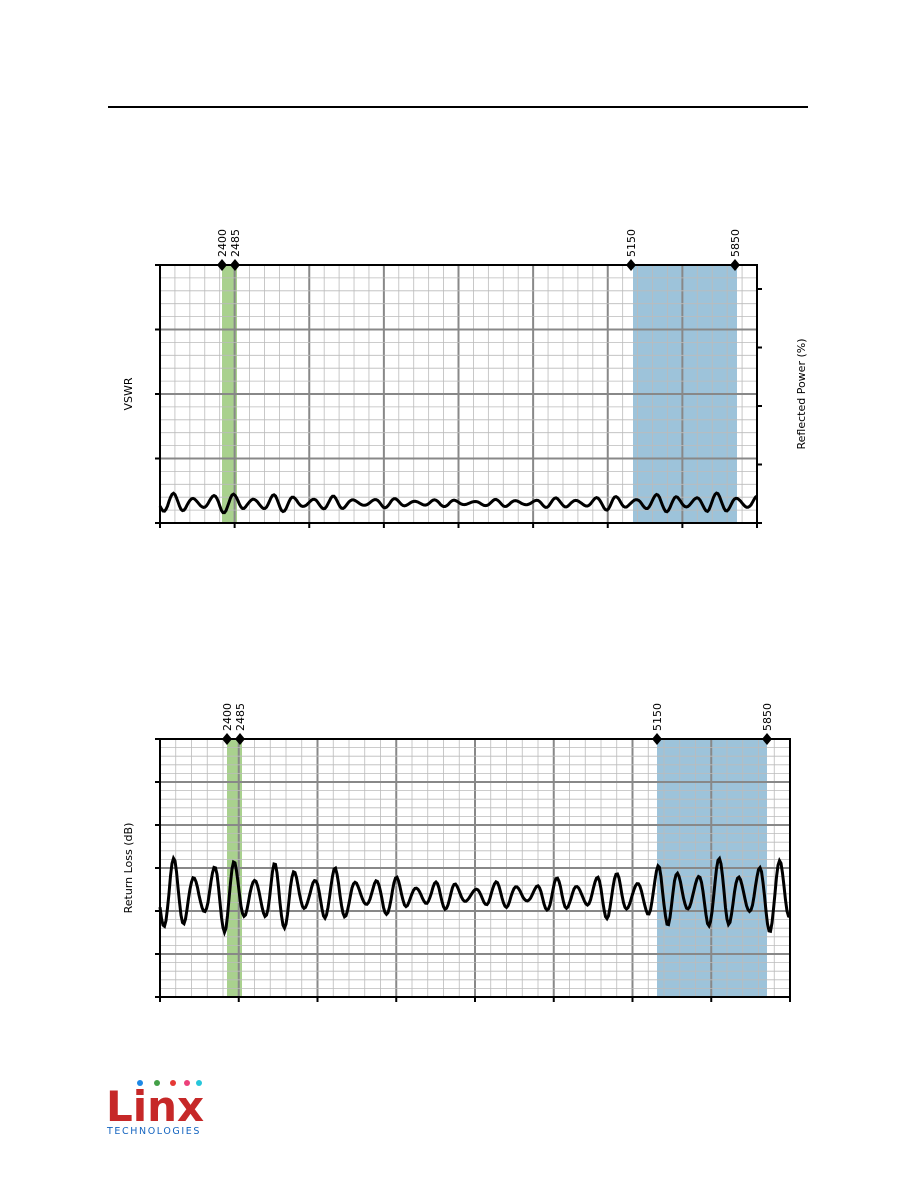  Describe the element at coordinates (128, 393) in the screenshot. I see `y-axis-label: VSWR` at that location.